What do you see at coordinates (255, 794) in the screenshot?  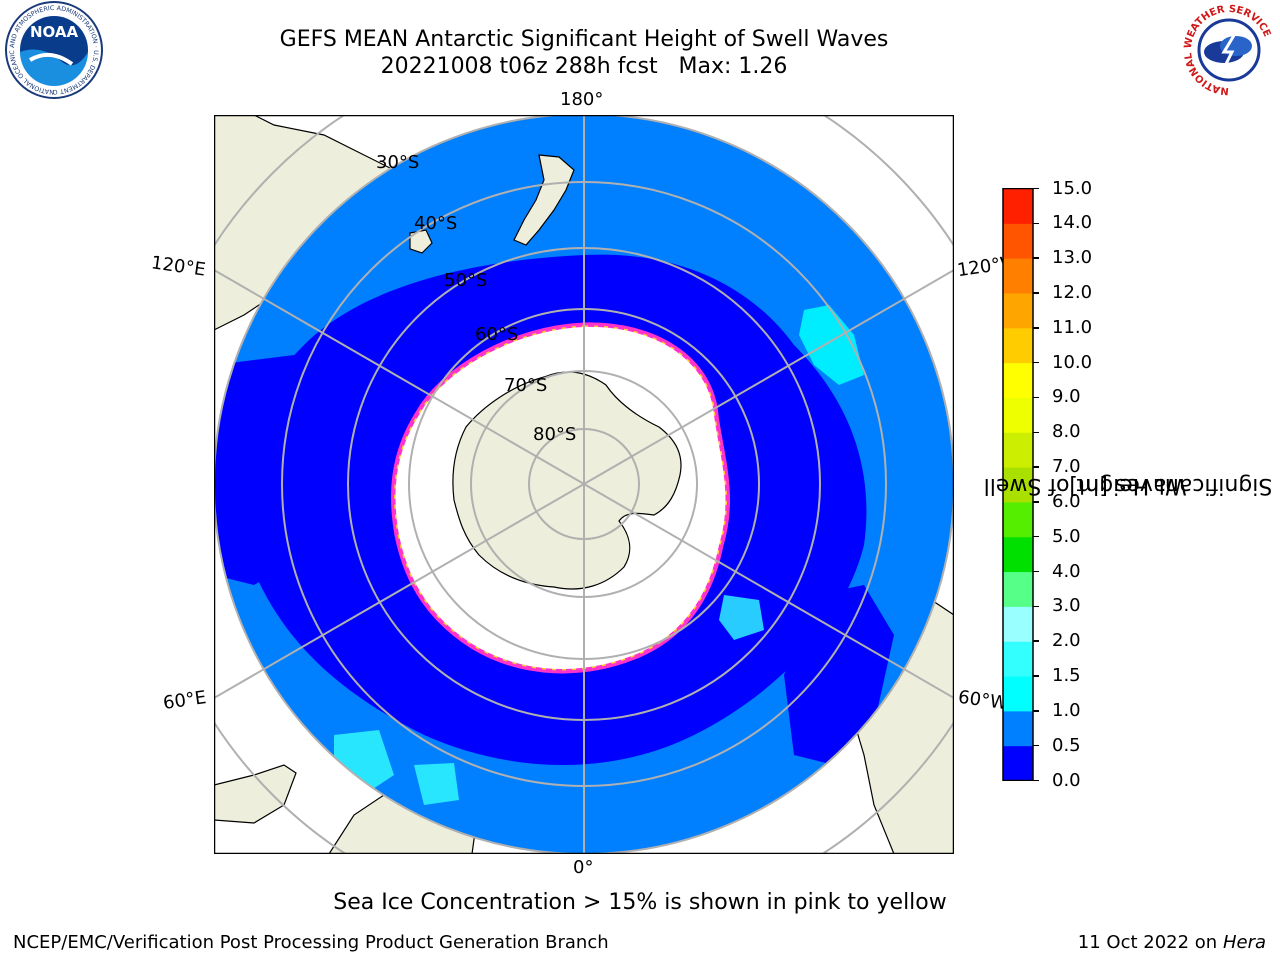 I see `land-madagascar` at bounding box center [255, 794].